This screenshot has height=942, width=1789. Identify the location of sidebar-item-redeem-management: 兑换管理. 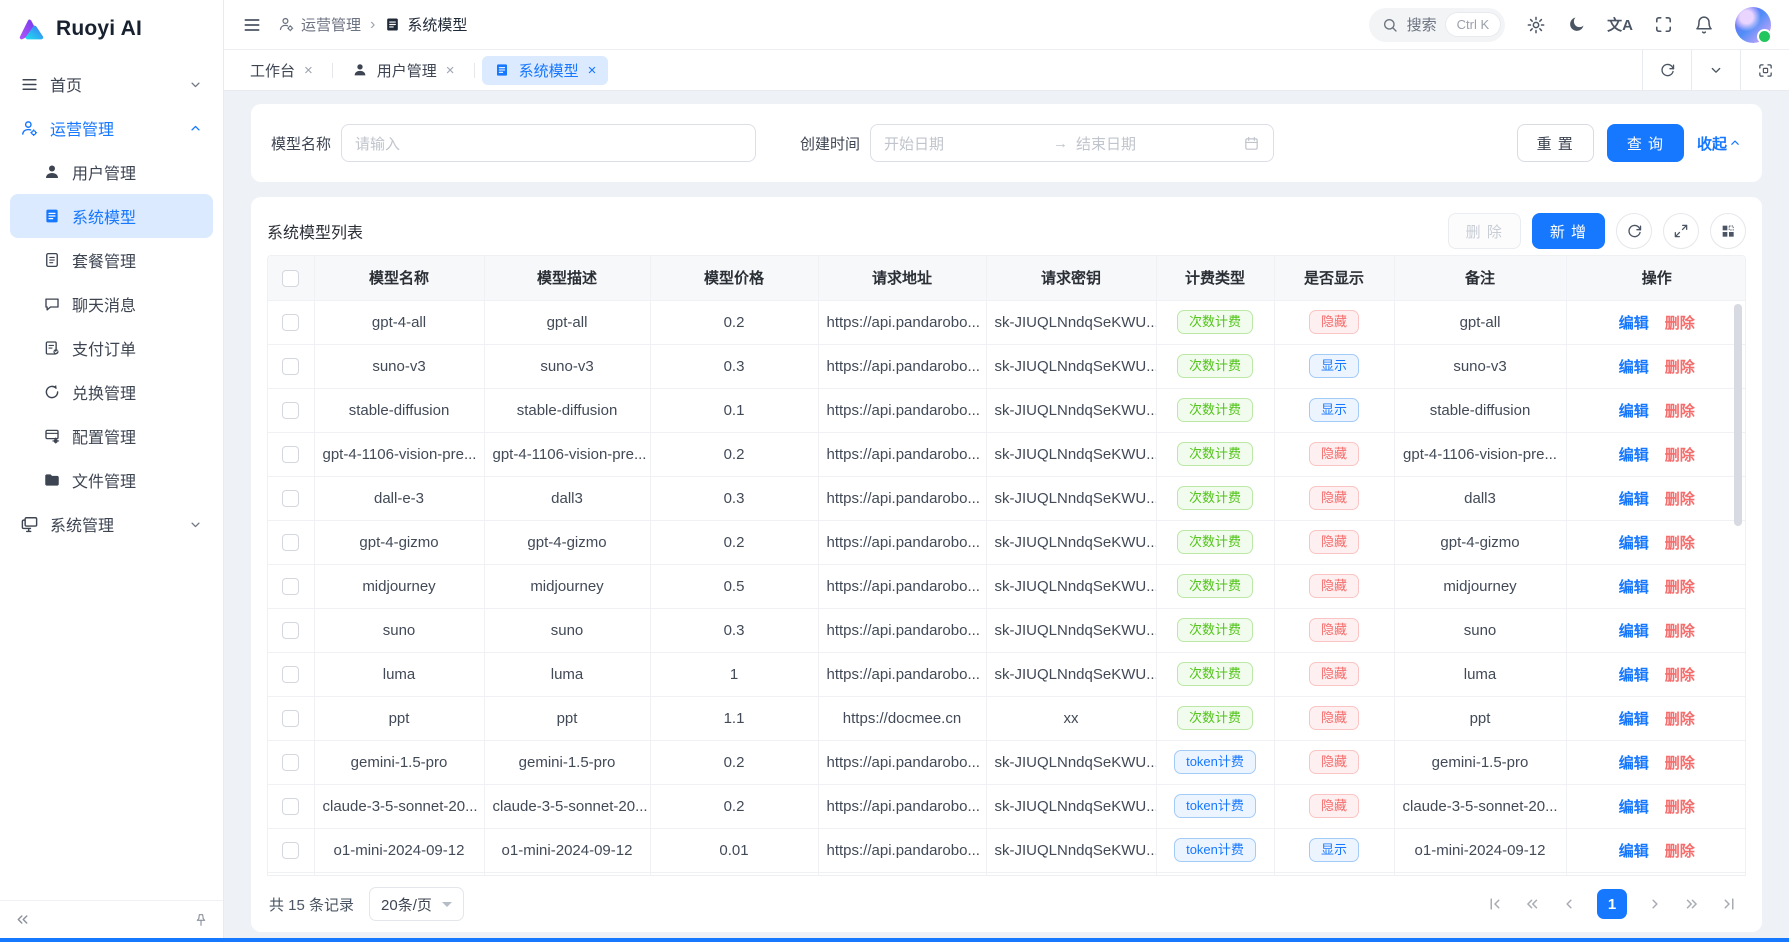
(111, 392).